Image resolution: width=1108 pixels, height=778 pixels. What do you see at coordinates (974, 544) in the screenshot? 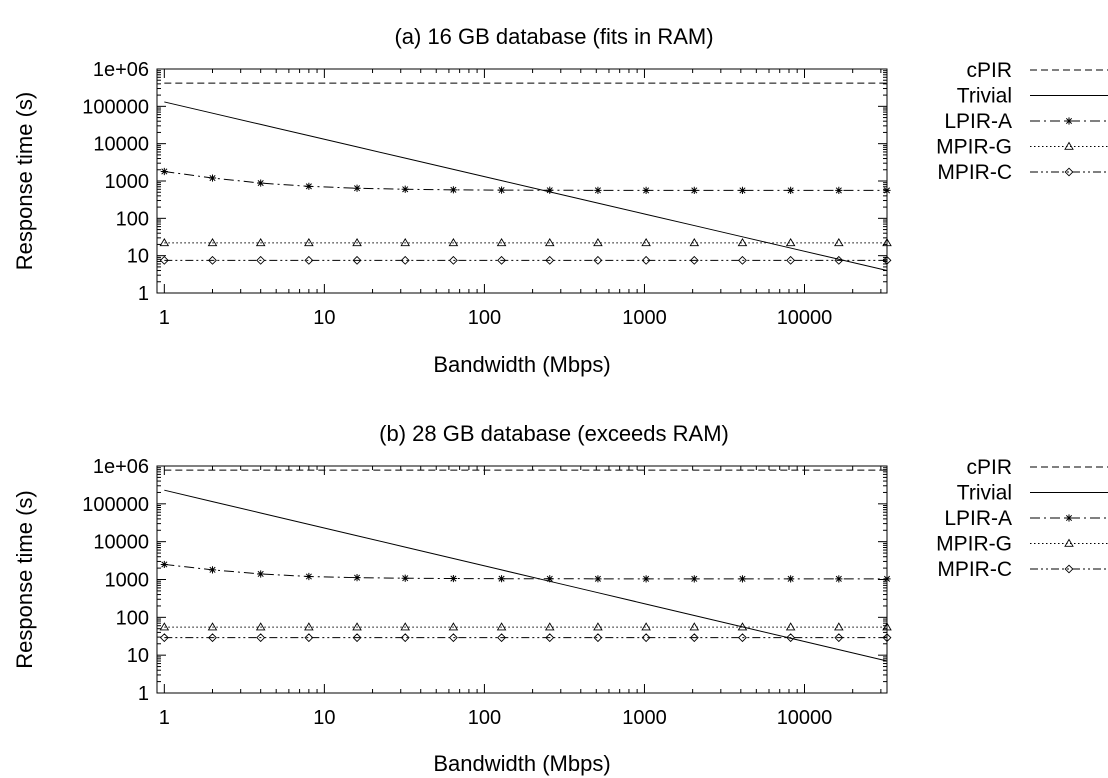
I see `legend-label: MPIR-G` at bounding box center [974, 544].